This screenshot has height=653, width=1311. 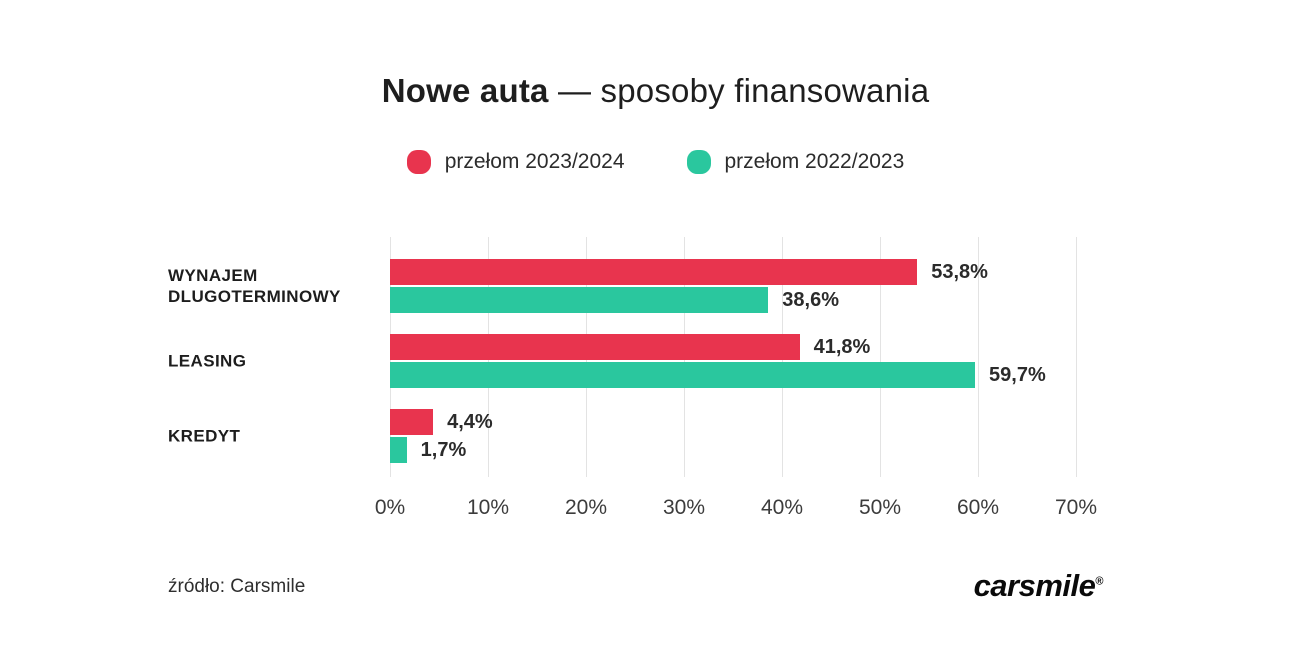 I want to click on legend-item-2022-2023: przełom 2022/2023, so click(x=795, y=162).